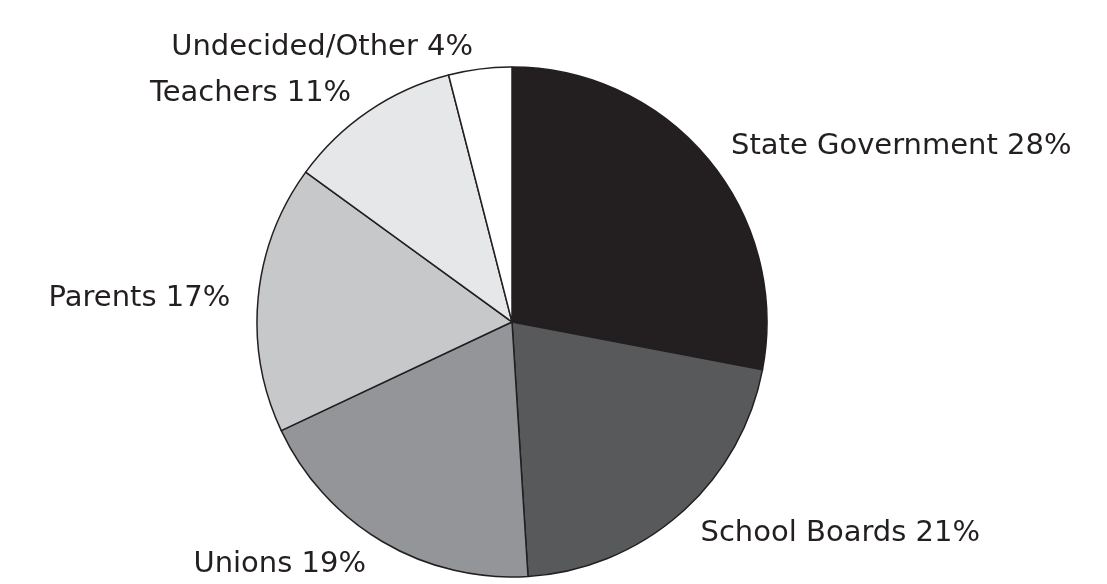 The width and height of the screenshot is (1107, 584). Describe the element at coordinates (139, 295) in the screenshot. I see `slice-label: Parents 17%` at that location.